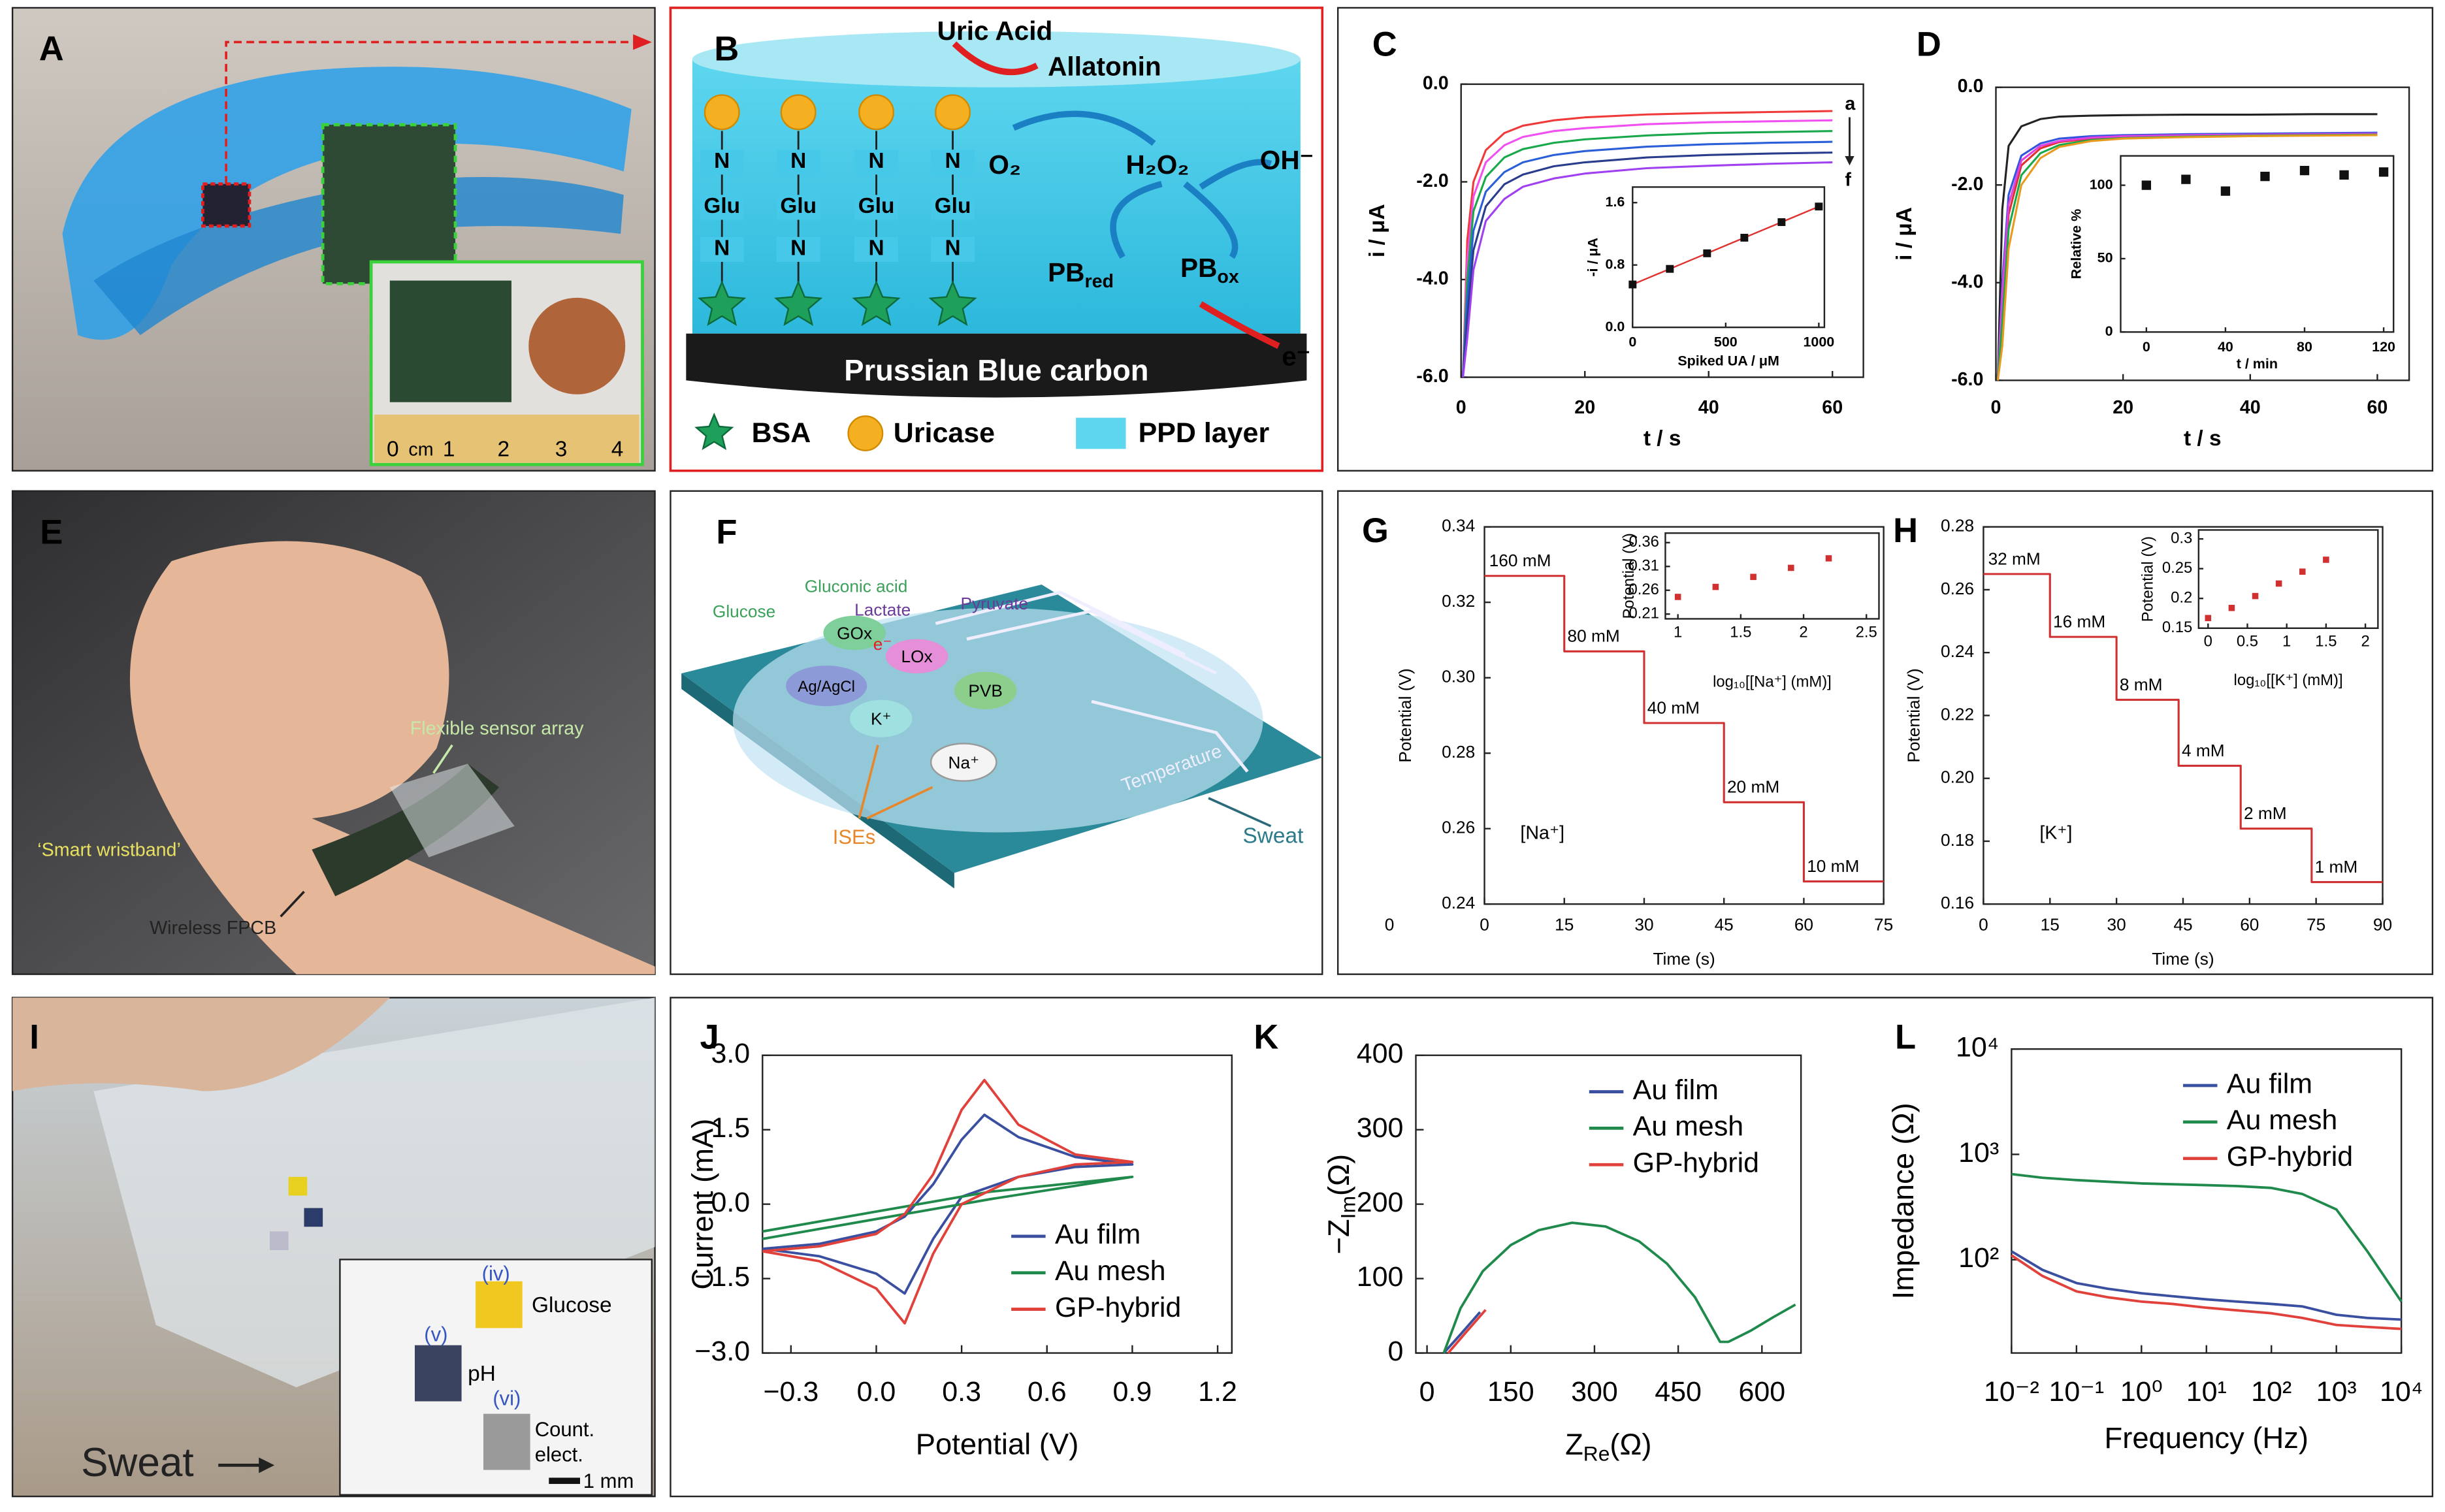 Image resolution: width=2445 pixels, height=1512 pixels. Describe the element at coordinates (953, 206) in the screenshot. I see `chain-label: Glu` at that location.